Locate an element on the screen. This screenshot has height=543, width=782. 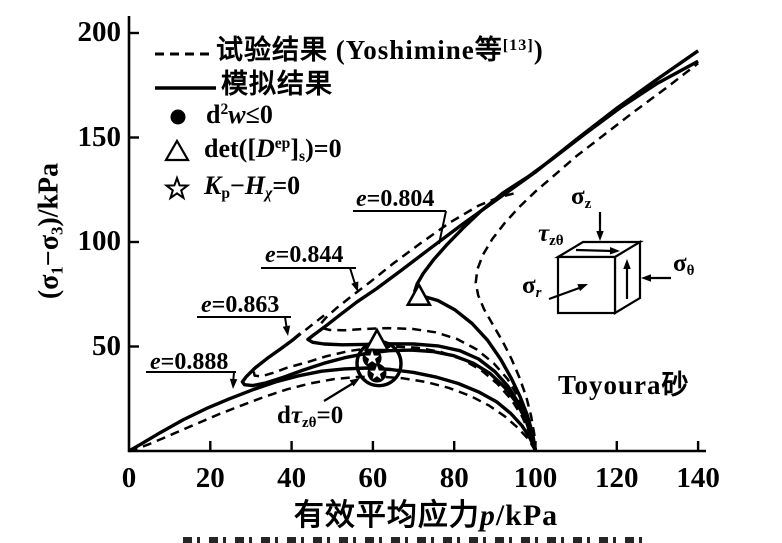
cropped-caption-strip is located at coordinates (413, 540).